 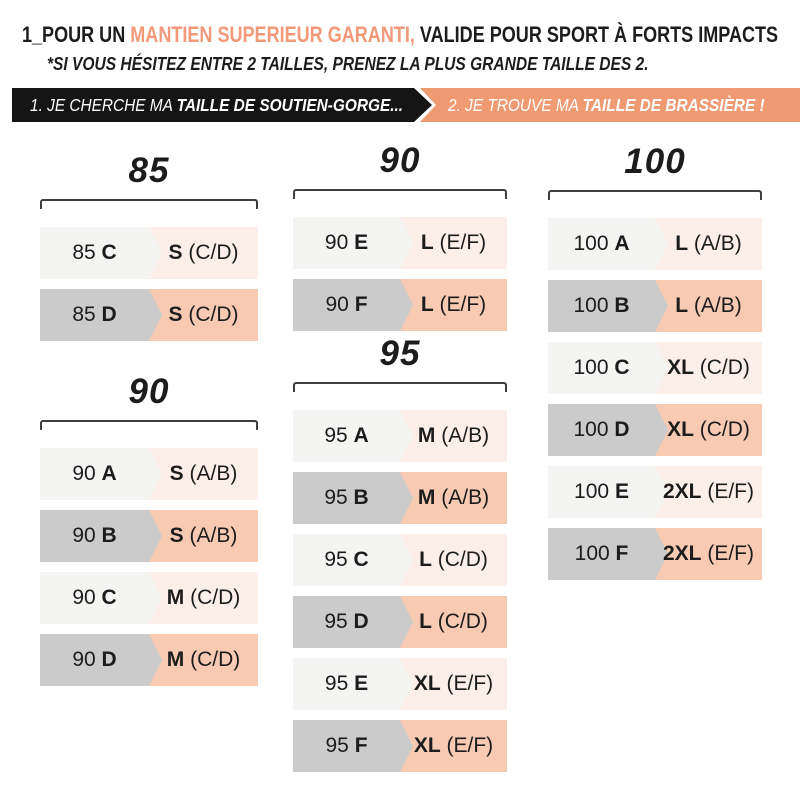 What do you see at coordinates (103, 104) in the screenshot?
I see `step1-prefix: 1. JE CHERCHE MA` at bounding box center [103, 104].